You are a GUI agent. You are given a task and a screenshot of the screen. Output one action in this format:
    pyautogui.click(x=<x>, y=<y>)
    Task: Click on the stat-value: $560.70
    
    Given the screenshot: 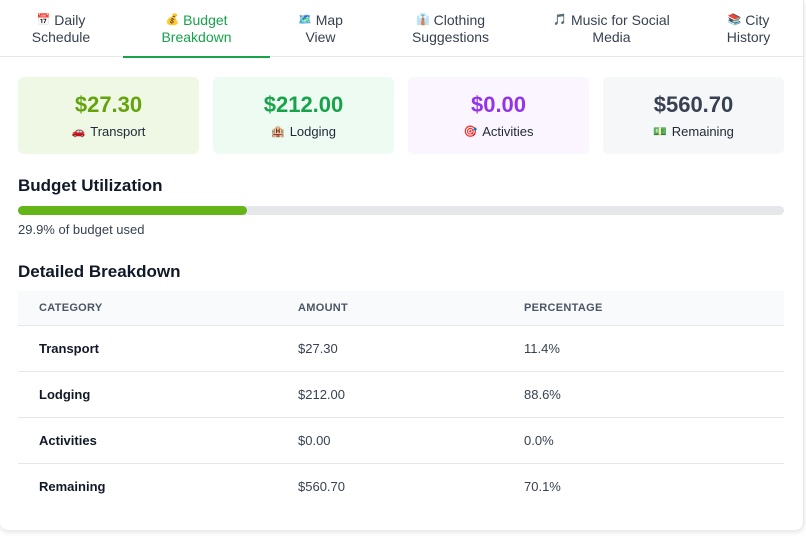 What is the action you would take?
    pyautogui.click(x=693, y=104)
    